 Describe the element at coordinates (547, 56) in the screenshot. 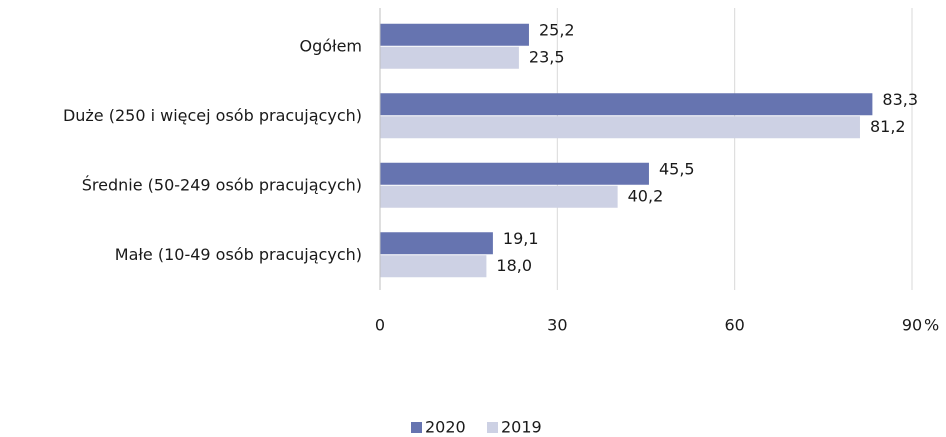

I see `value-label: 23,5` at that location.